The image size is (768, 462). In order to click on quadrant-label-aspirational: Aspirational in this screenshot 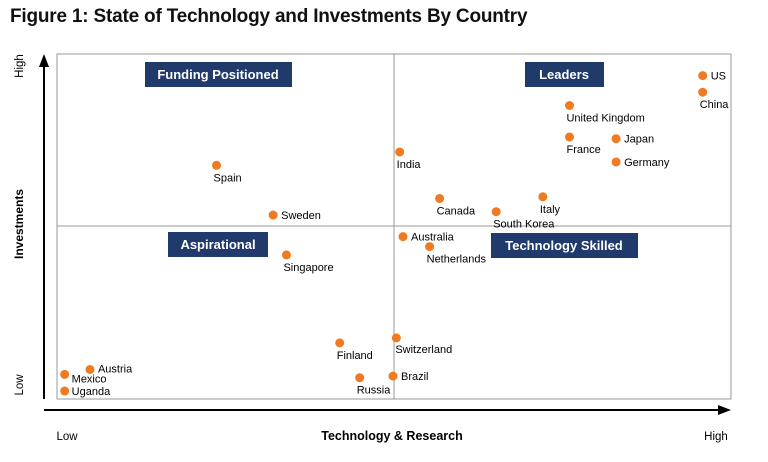, I will do `click(218, 244)`.